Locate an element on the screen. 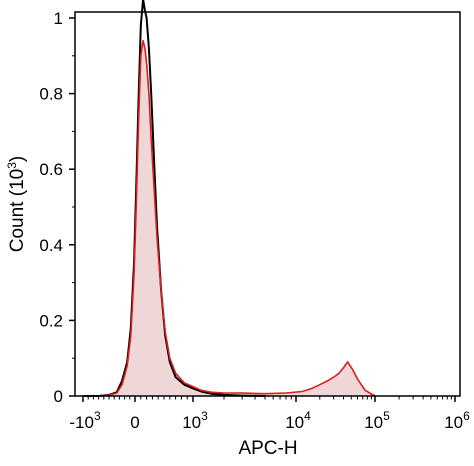 This screenshot has width=474, height=466. y-tick-label-0: 0 is located at coordinates (58, 396).